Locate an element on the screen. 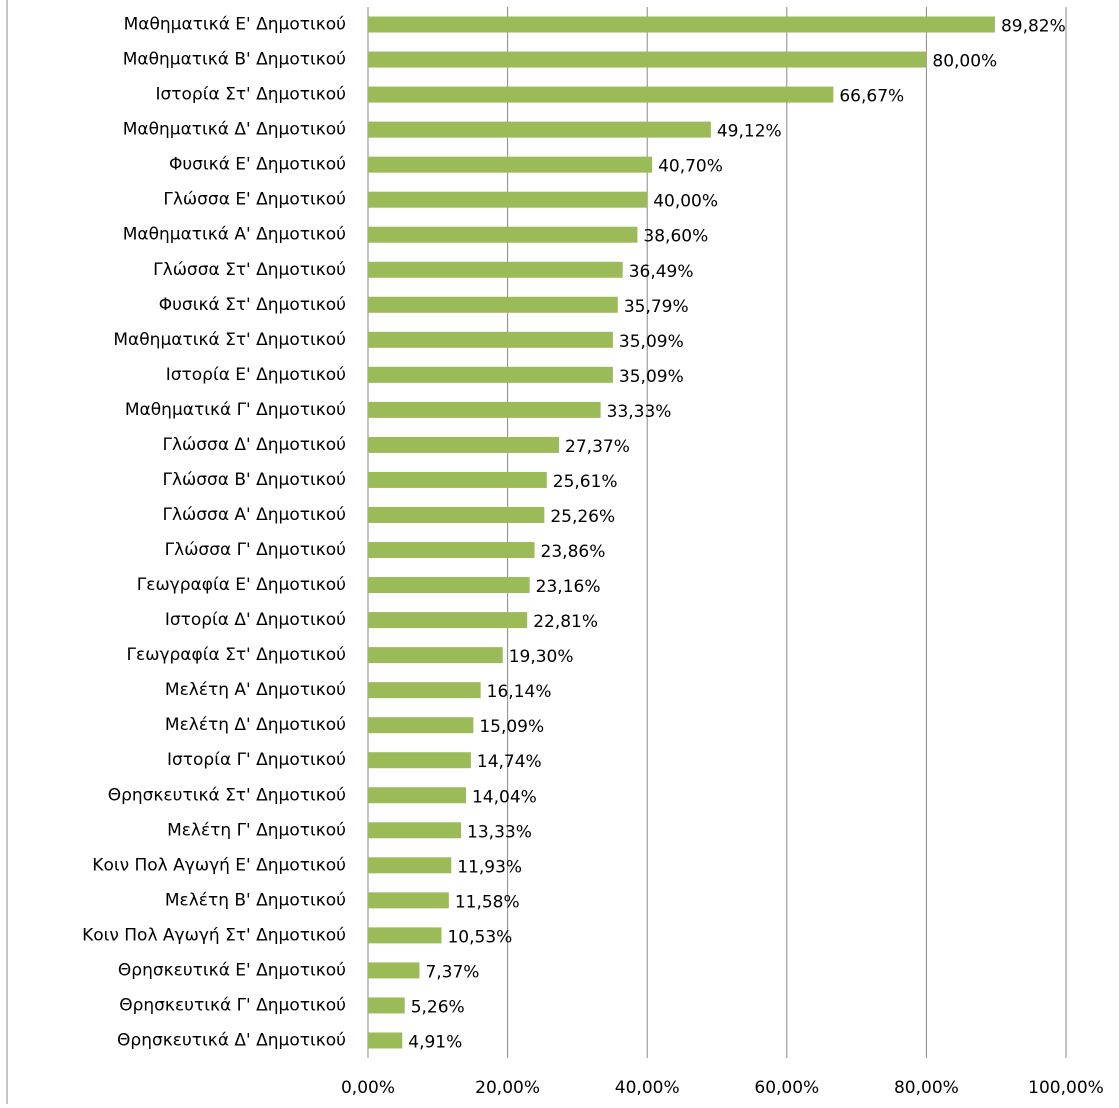 The height and width of the screenshot is (1108, 1119). x-tick-label: 0,00% is located at coordinates (368, 1088).